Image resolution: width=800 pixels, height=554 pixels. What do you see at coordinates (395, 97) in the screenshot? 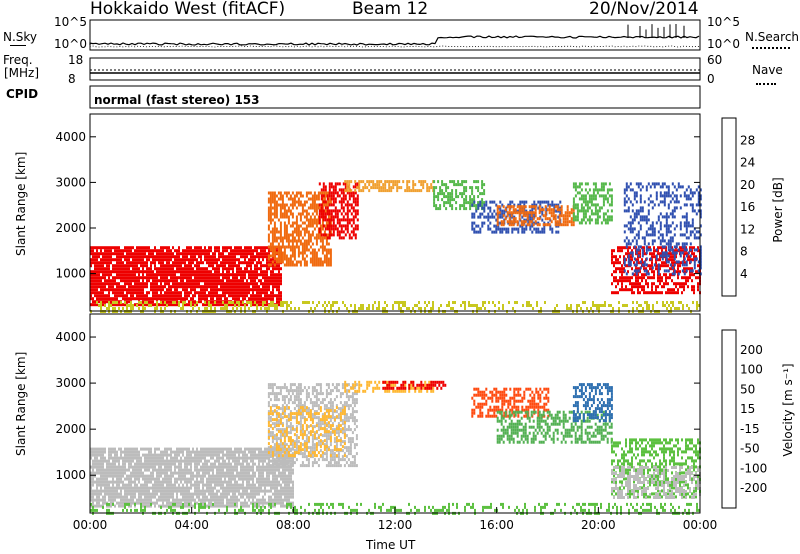
I see `cpid-panel-frame` at bounding box center [395, 97].